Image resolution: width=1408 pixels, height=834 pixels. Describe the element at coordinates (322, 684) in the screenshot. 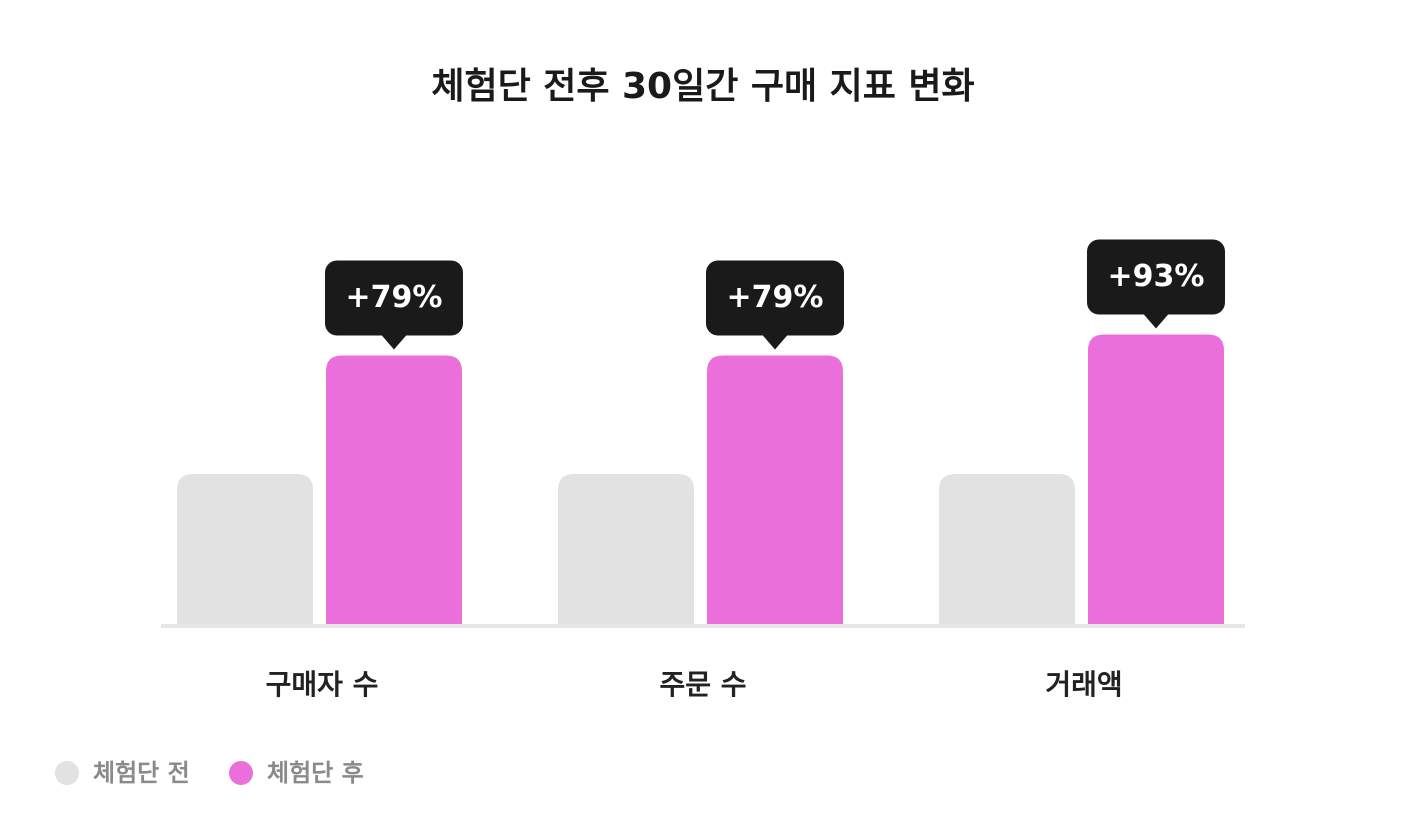

I see `x-tick-label: 구매자 수` at that location.